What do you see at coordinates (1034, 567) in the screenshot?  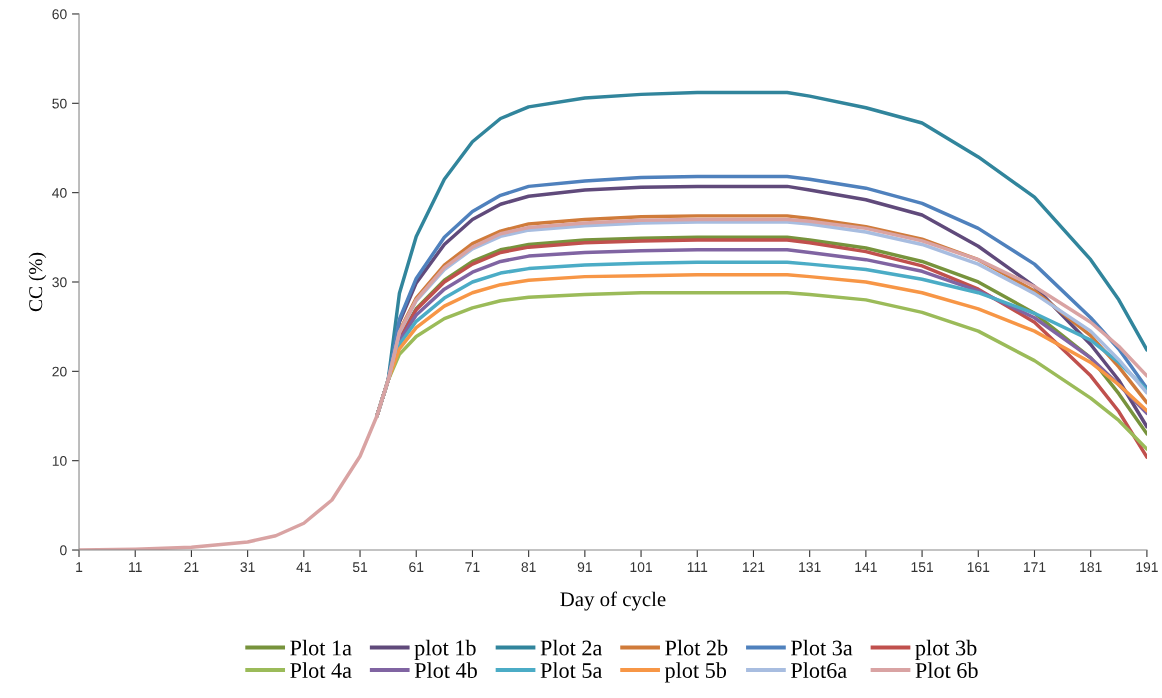 I see `x-tick-label: 171` at bounding box center [1034, 567].